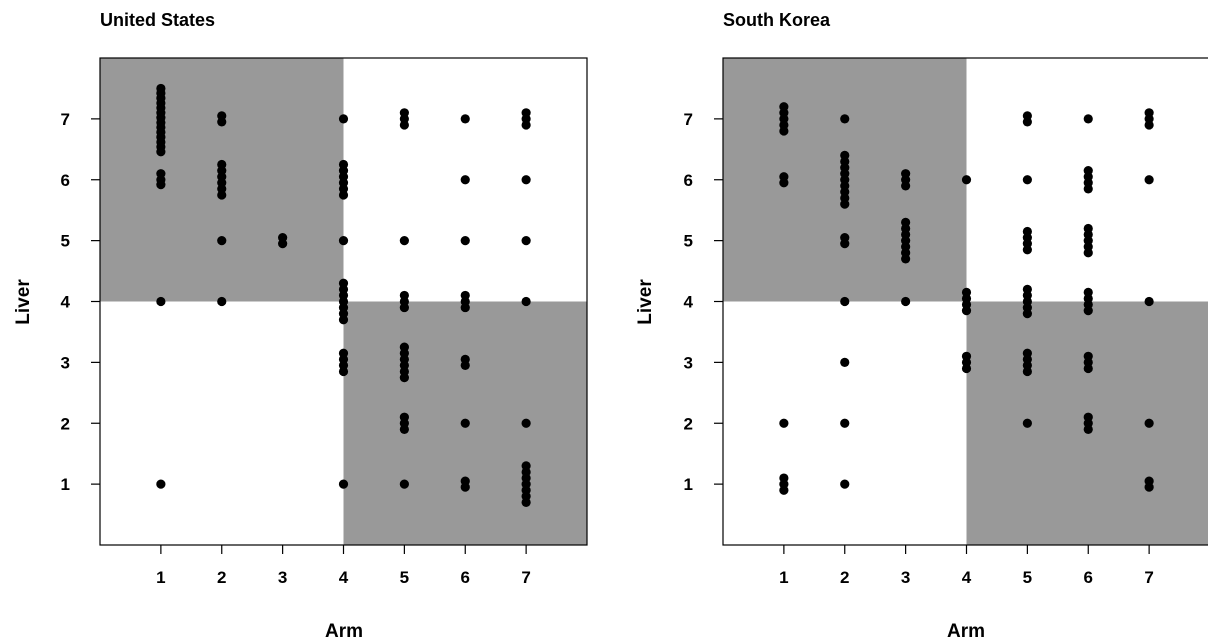 The height and width of the screenshot is (642, 1208). What do you see at coordinates (645, 302) in the screenshot?
I see `y-axis-label: Liver` at bounding box center [645, 302].